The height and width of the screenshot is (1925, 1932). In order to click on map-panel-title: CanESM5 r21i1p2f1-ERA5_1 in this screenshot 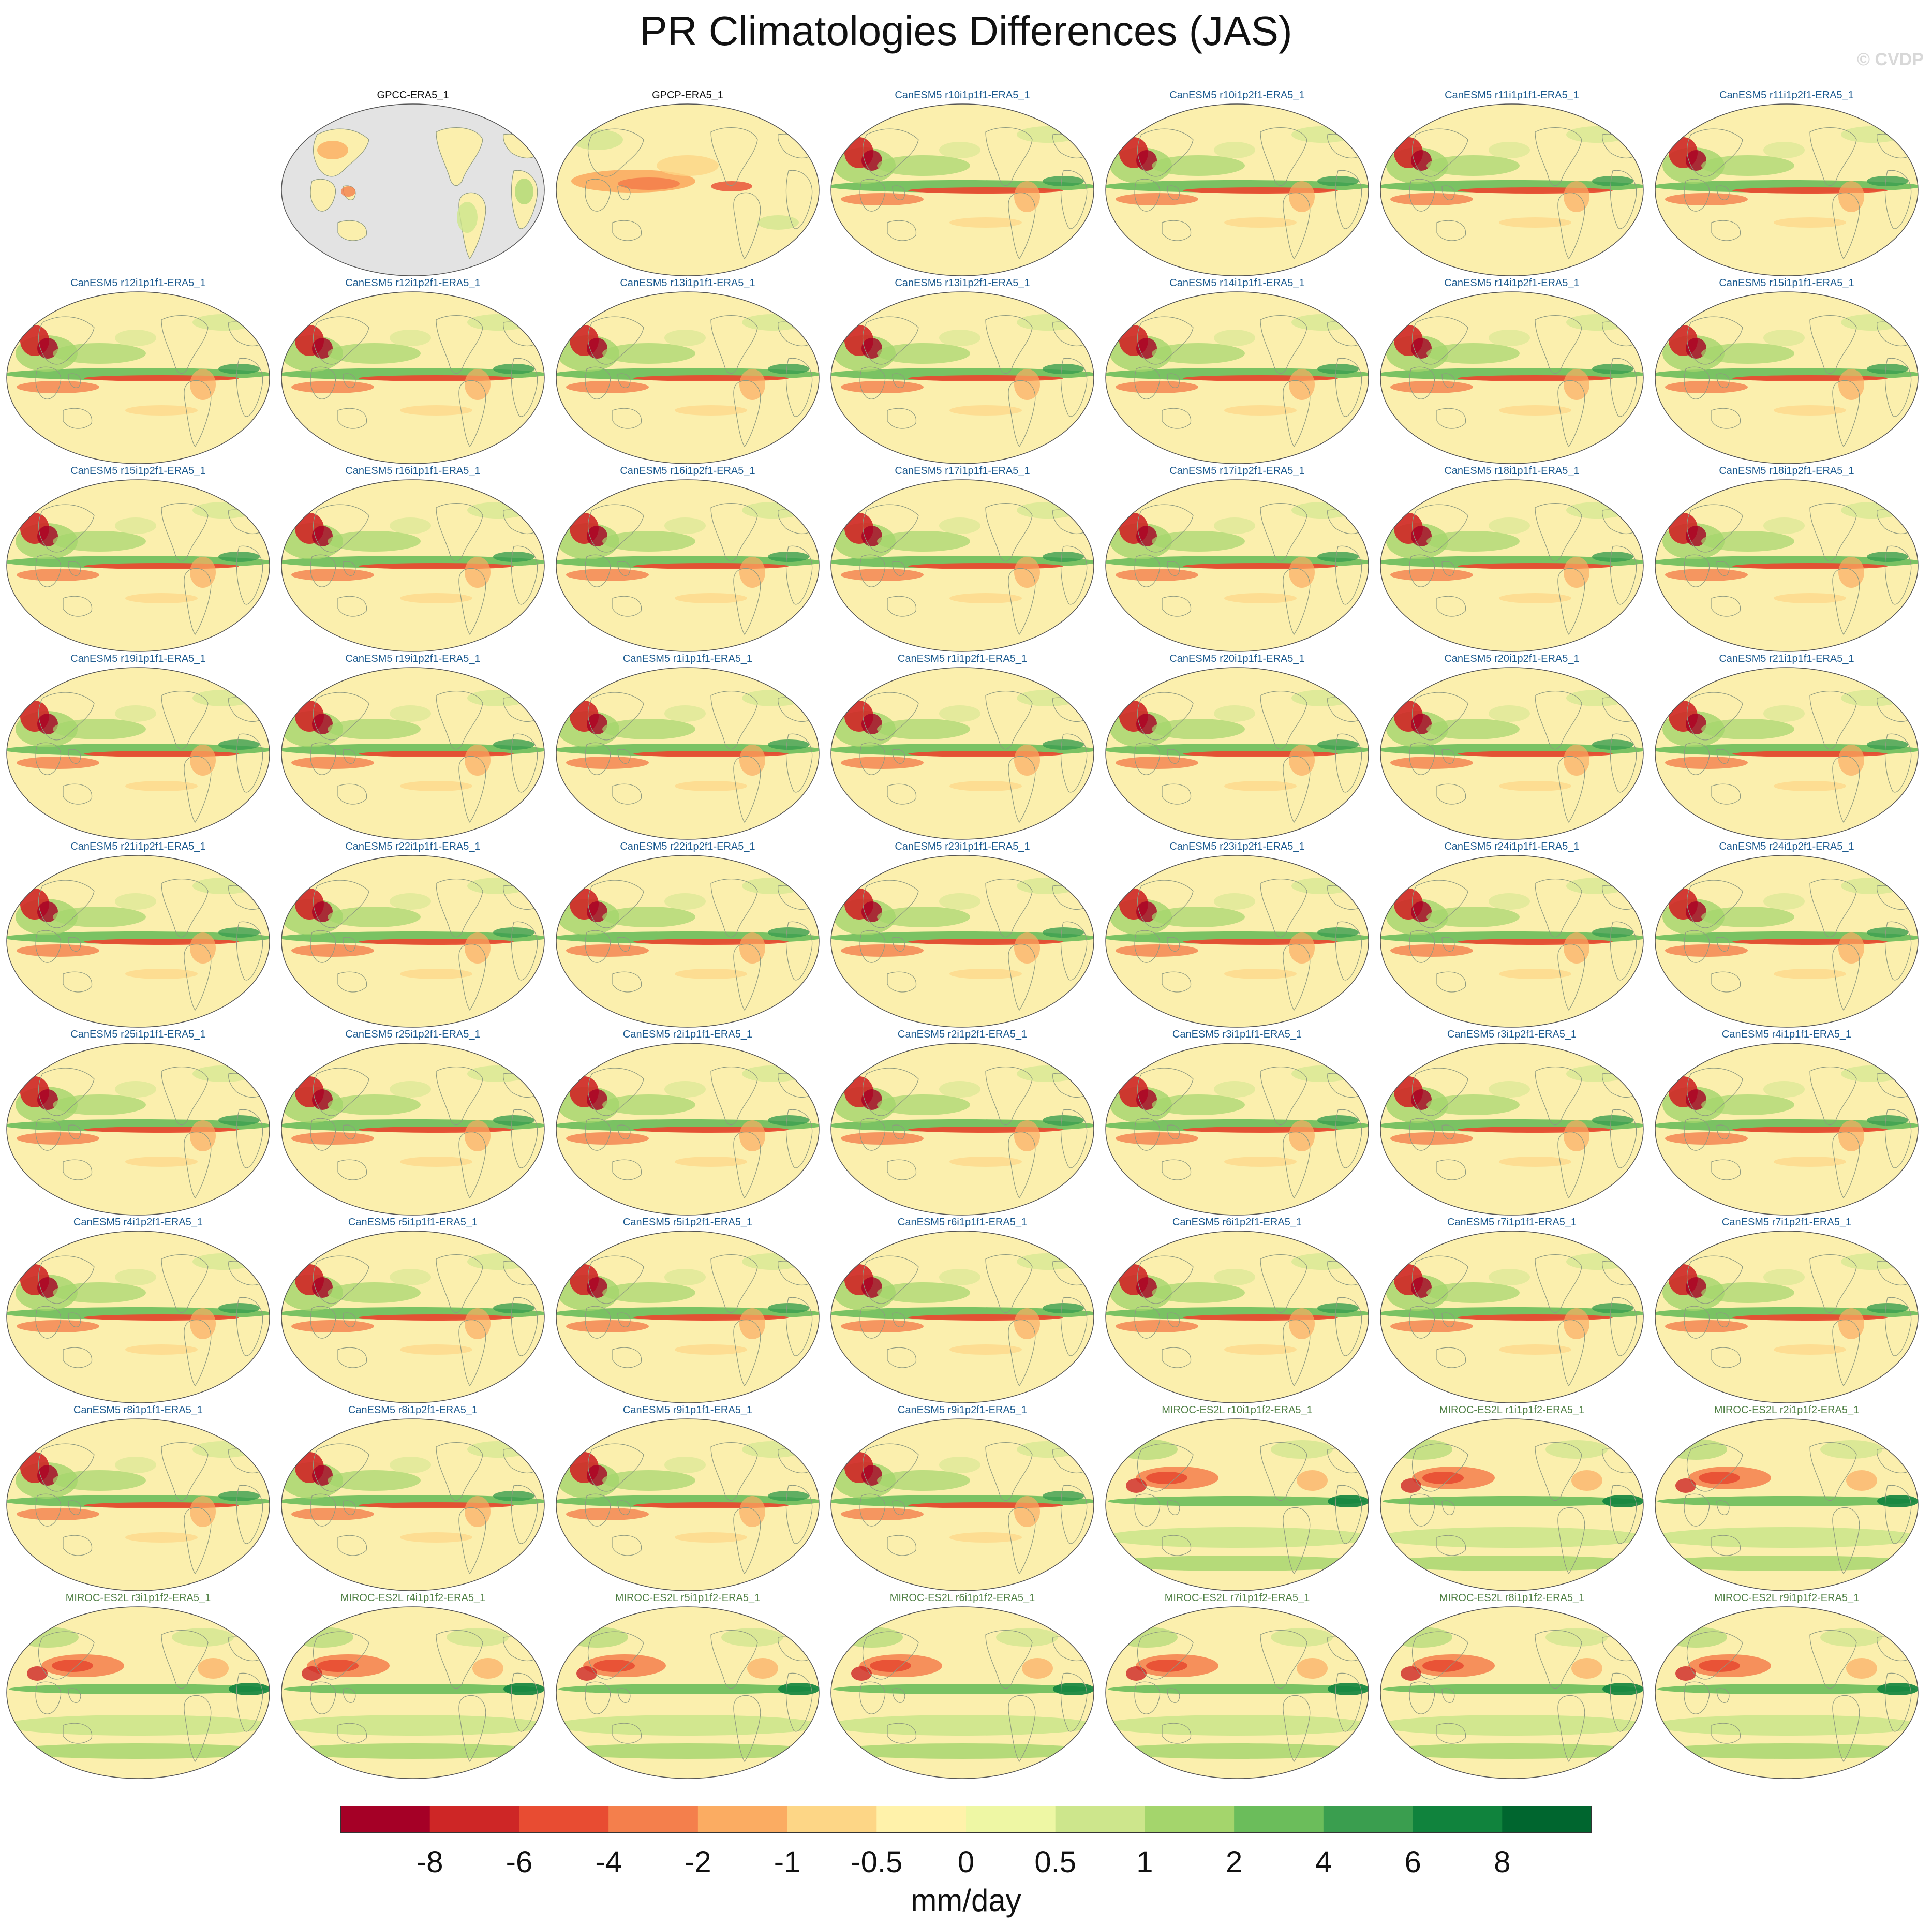, I will do `click(138, 846)`.